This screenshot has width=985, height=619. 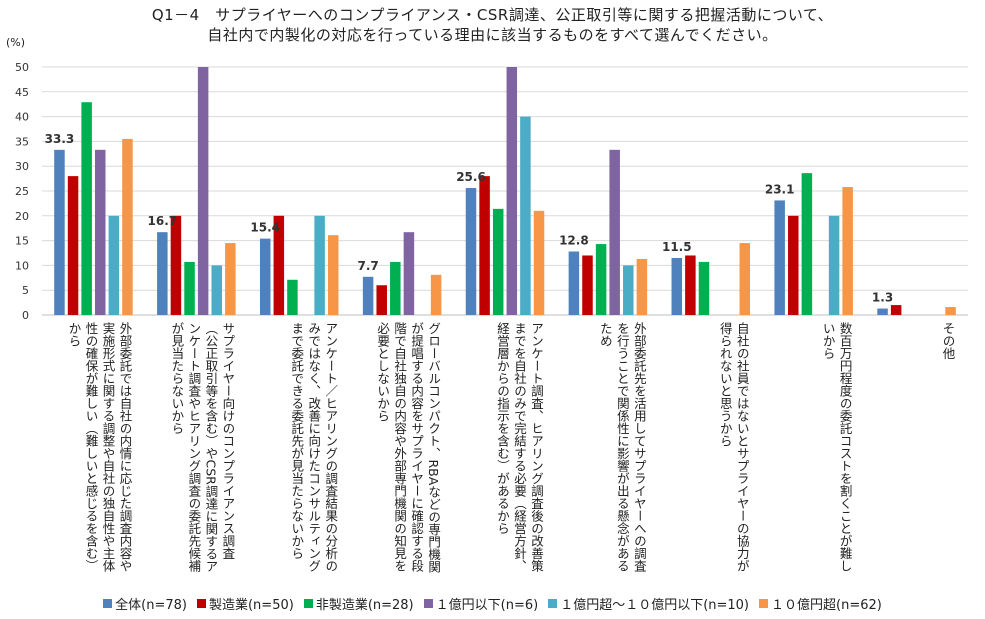 What do you see at coordinates (492, 35) in the screenshot?
I see `chart-title-line-2: 自社内で内製化の対応を行っている理由に該当するものをすべて選んでください。` at bounding box center [492, 35].